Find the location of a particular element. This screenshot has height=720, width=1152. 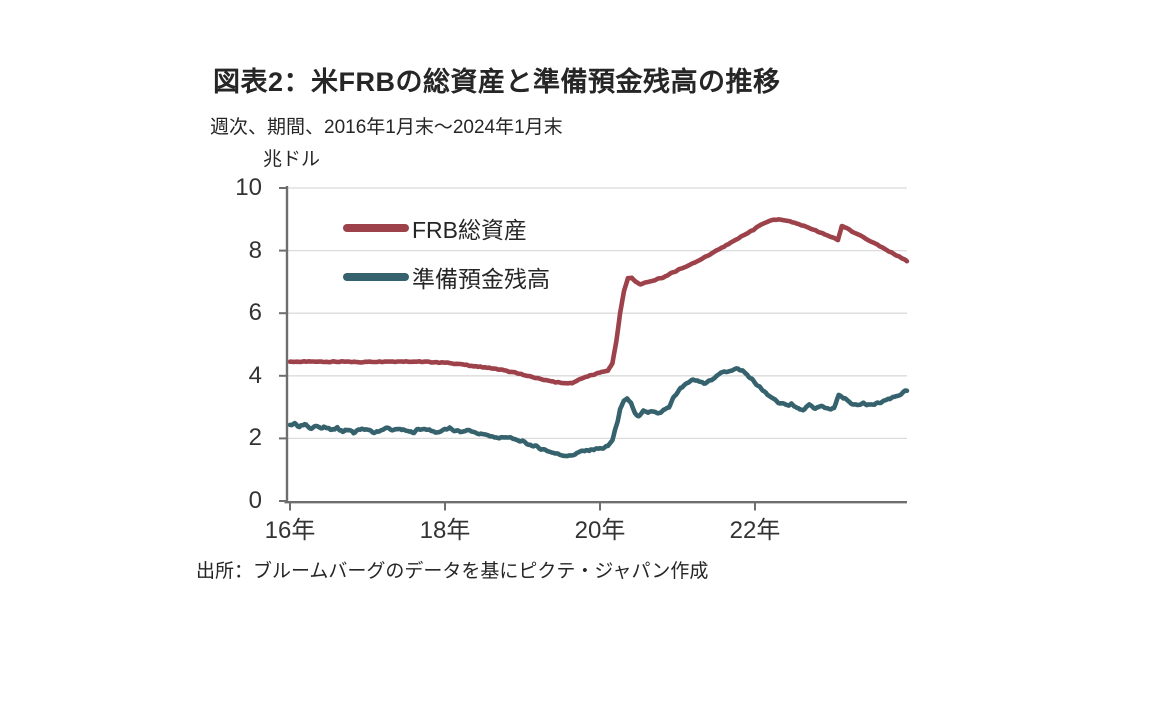

y-axis-tick-label: 2 is located at coordinates (255, 438).